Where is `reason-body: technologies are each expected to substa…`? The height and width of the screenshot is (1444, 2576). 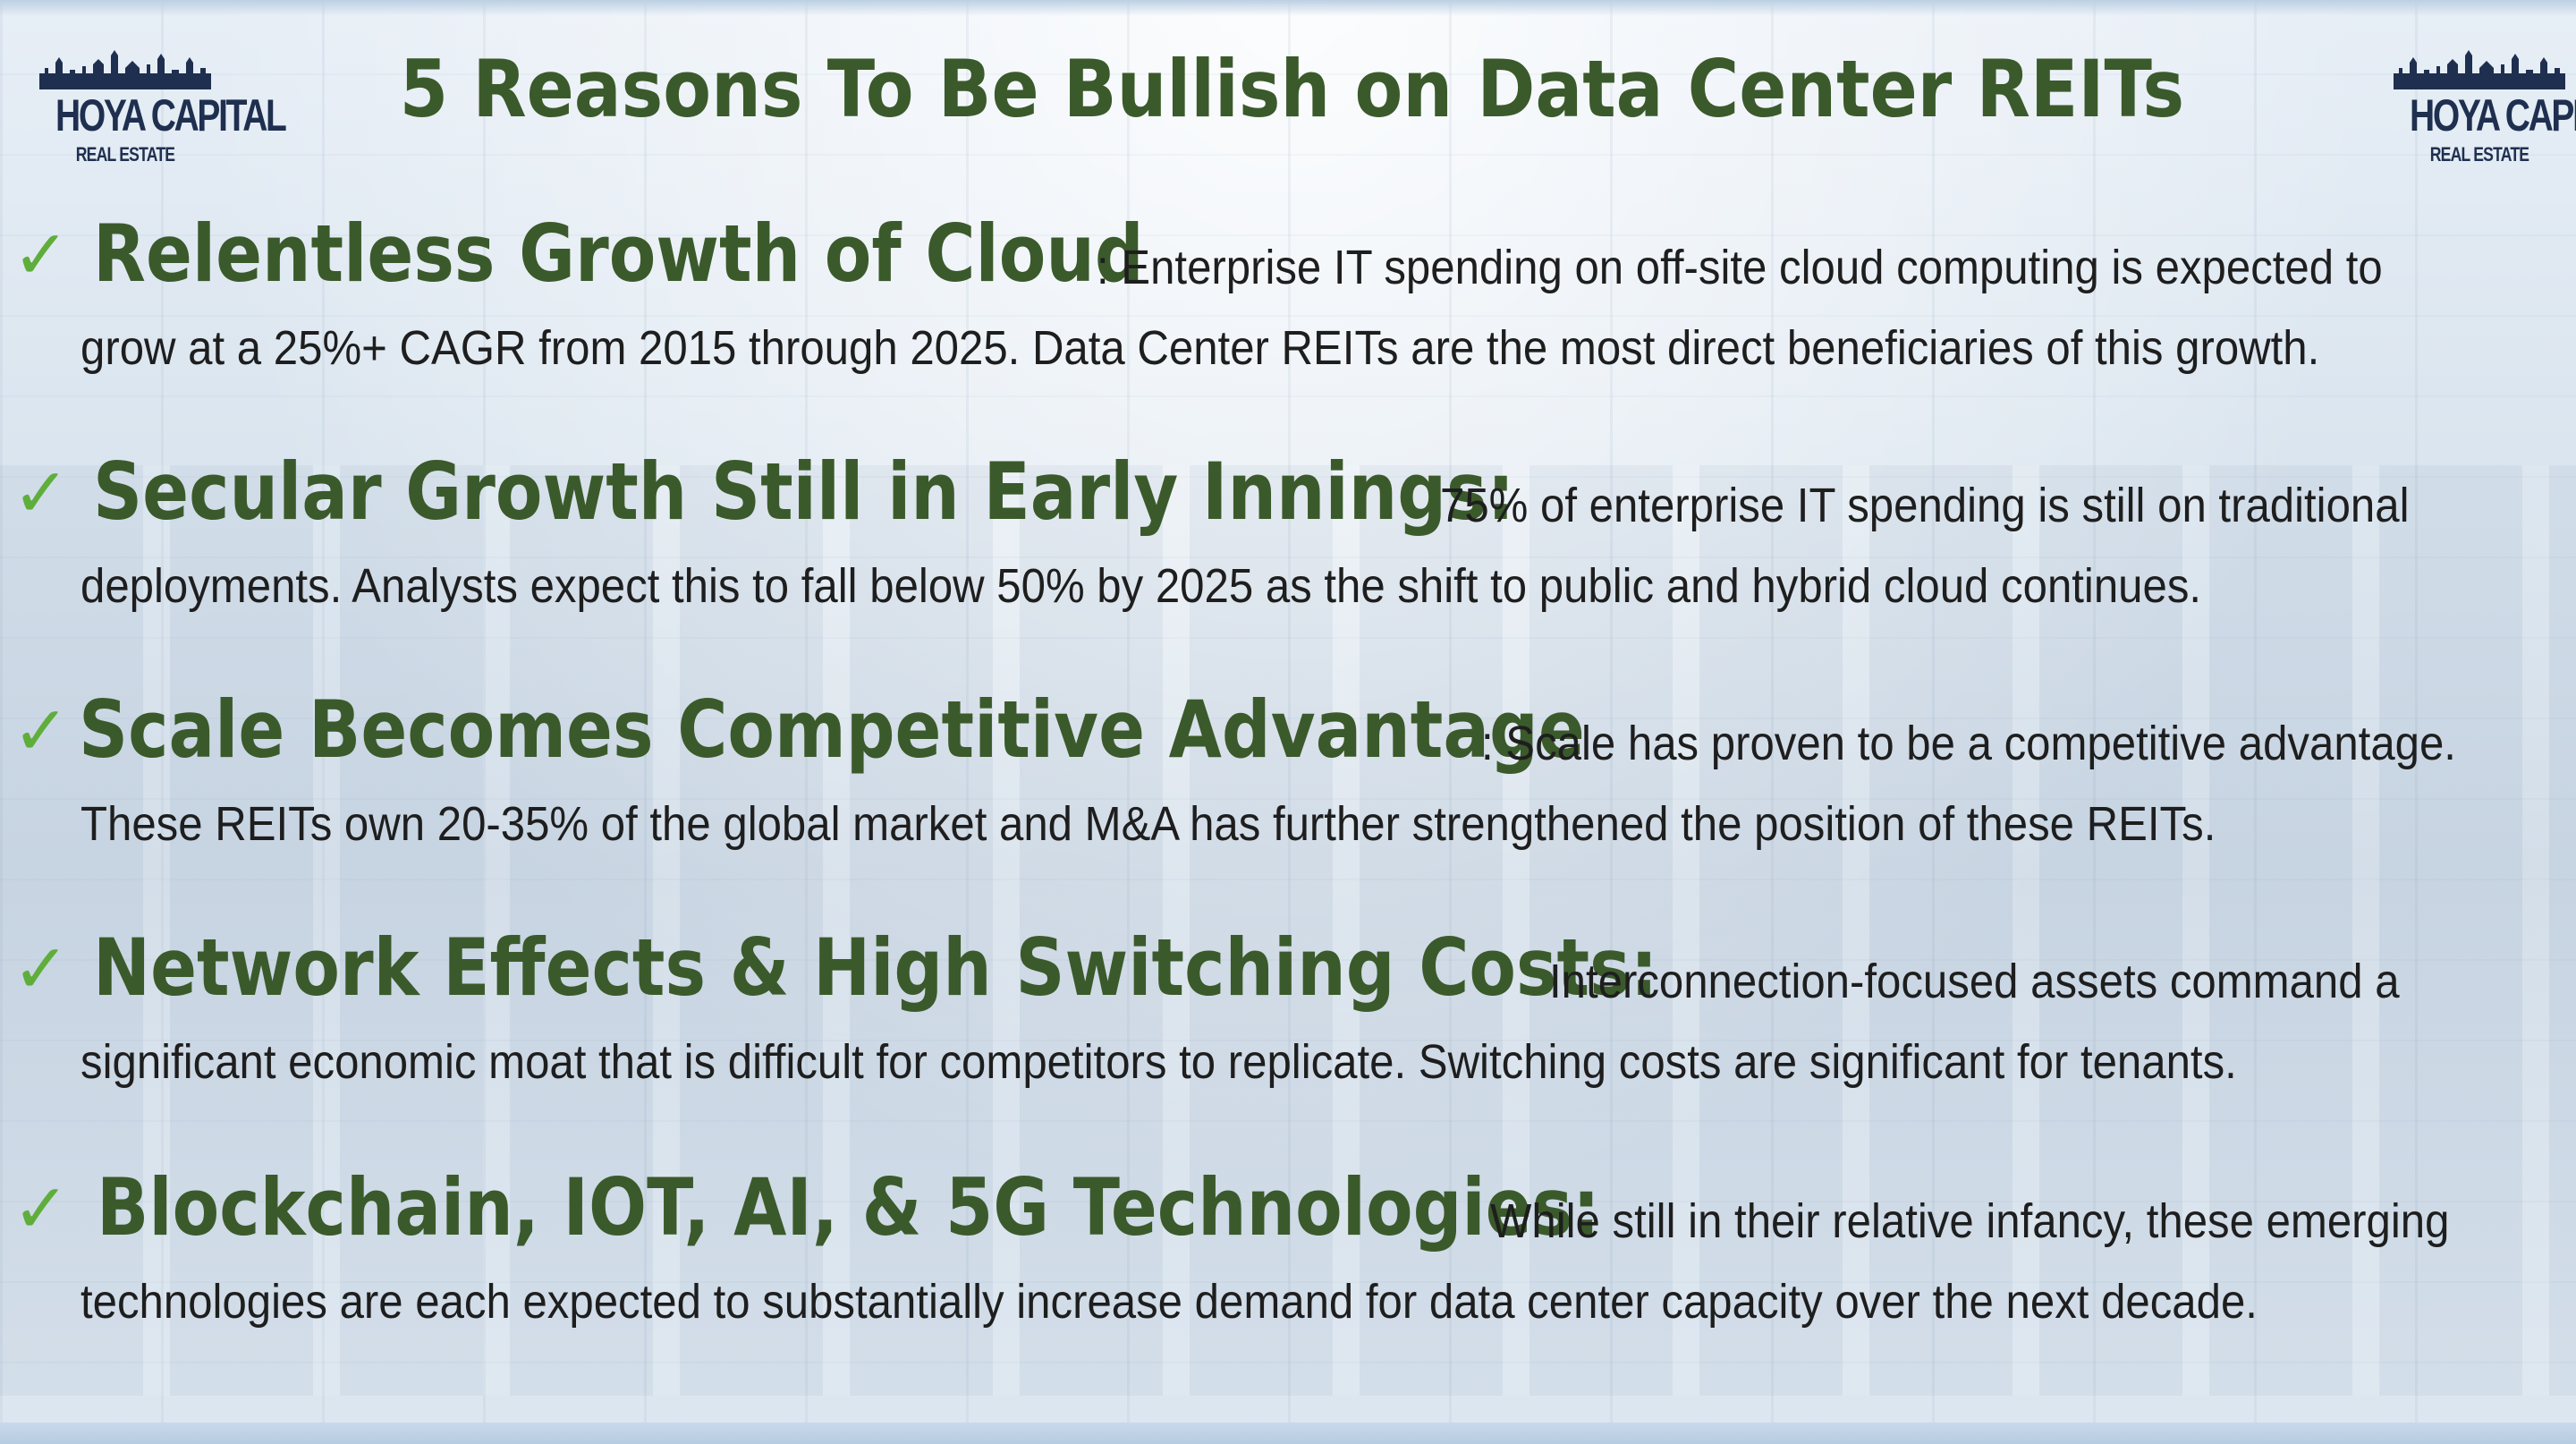
reason-body: technologies are each expected to substa… is located at coordinates (1169, 1302).